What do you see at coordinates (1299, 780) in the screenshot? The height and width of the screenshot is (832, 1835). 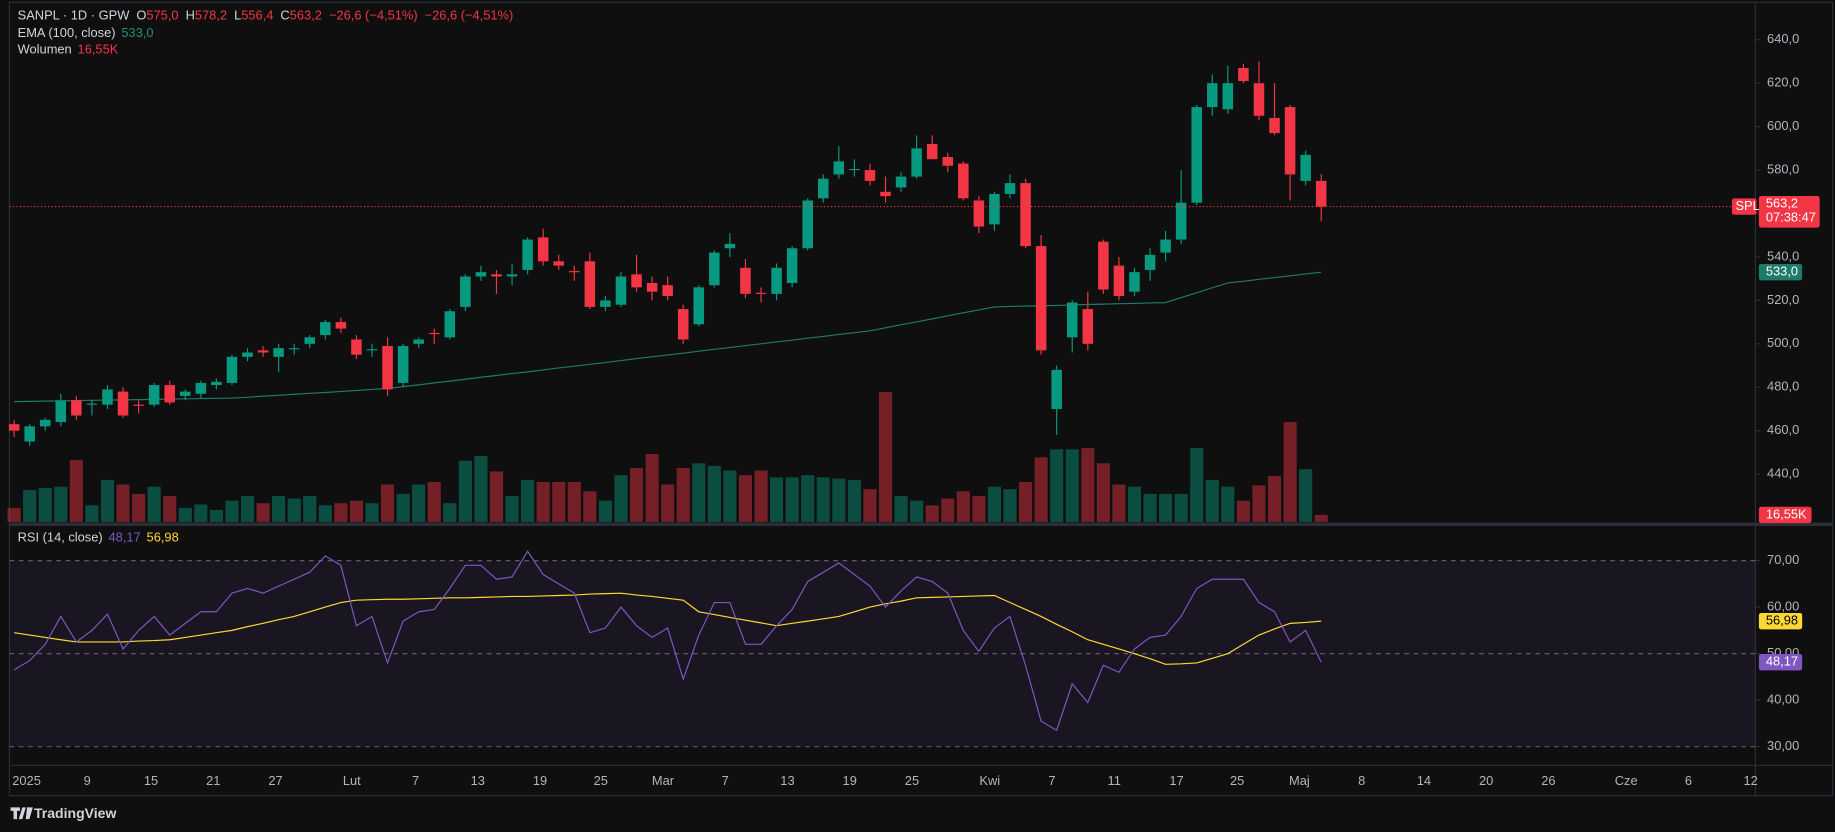 I see `x-tick-label: Maj` at bounding box center [1299, 780].